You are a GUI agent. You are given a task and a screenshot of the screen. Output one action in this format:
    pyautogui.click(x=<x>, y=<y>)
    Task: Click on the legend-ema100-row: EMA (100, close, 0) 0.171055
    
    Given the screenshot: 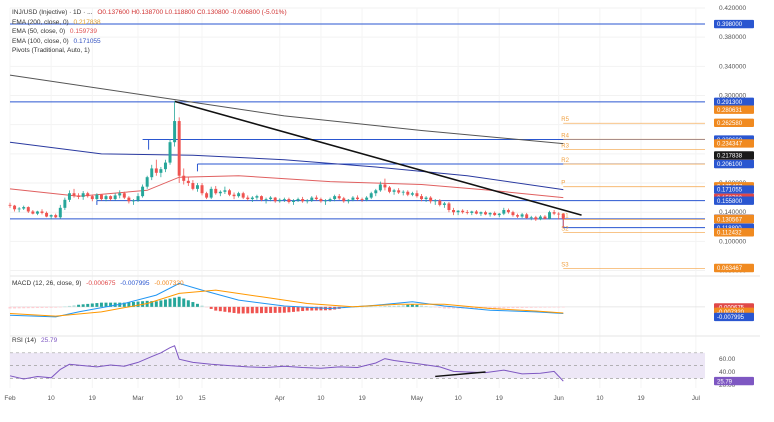 What is the action you would take?
    pyautogui.click(x=149, y=42)
    